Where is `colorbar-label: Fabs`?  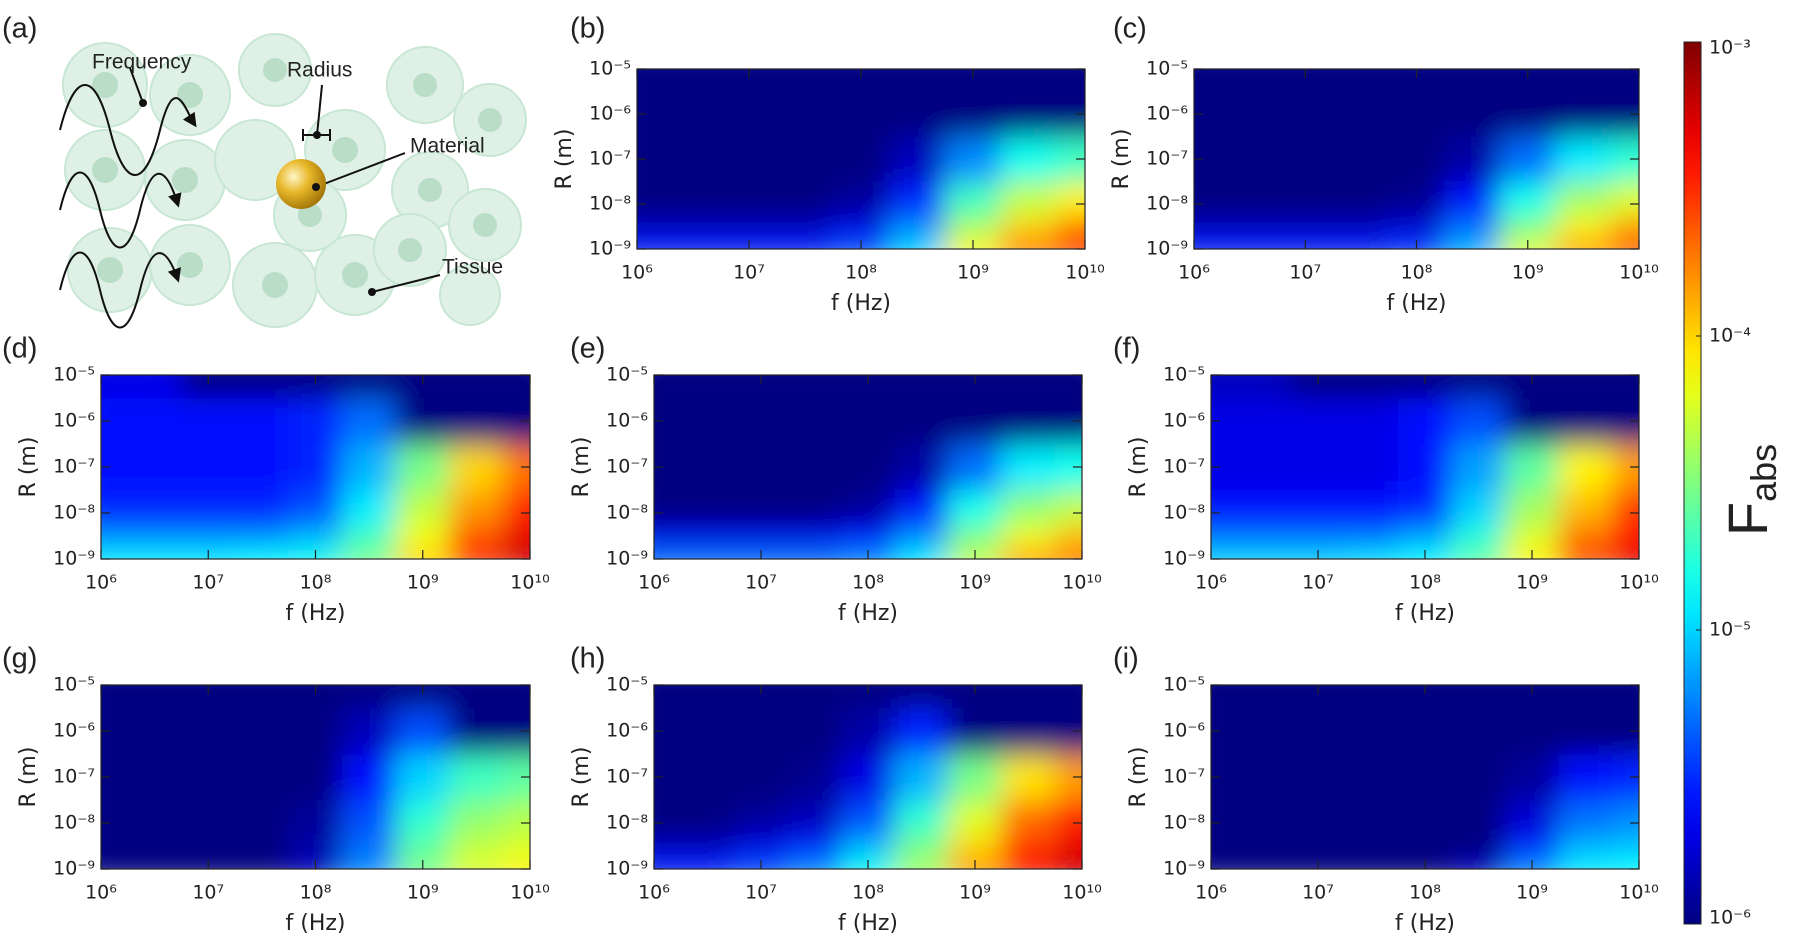 colorbar-label: Fabs is located at coordinates (1750, 490).